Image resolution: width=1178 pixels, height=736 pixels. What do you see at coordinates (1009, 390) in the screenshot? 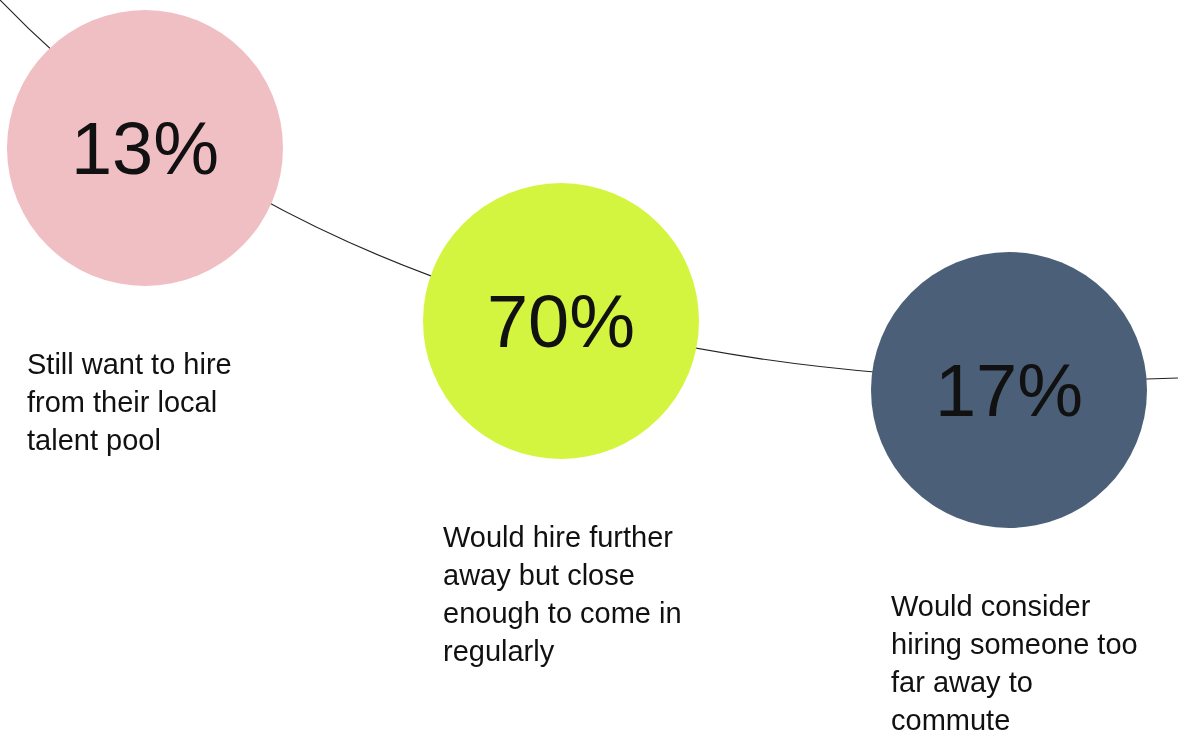
I see `data-label: 17%` at bounding box center [1009, 390].